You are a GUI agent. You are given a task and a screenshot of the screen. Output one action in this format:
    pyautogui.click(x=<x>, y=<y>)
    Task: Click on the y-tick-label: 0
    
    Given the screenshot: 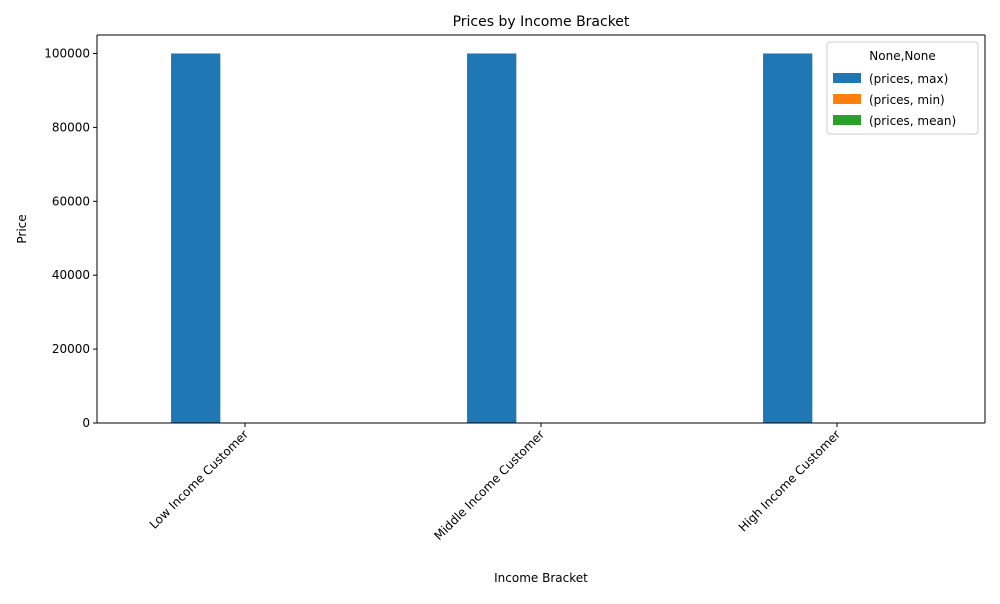 What is the action you would take?
    pyautogui.click(x=86, y=423)
    